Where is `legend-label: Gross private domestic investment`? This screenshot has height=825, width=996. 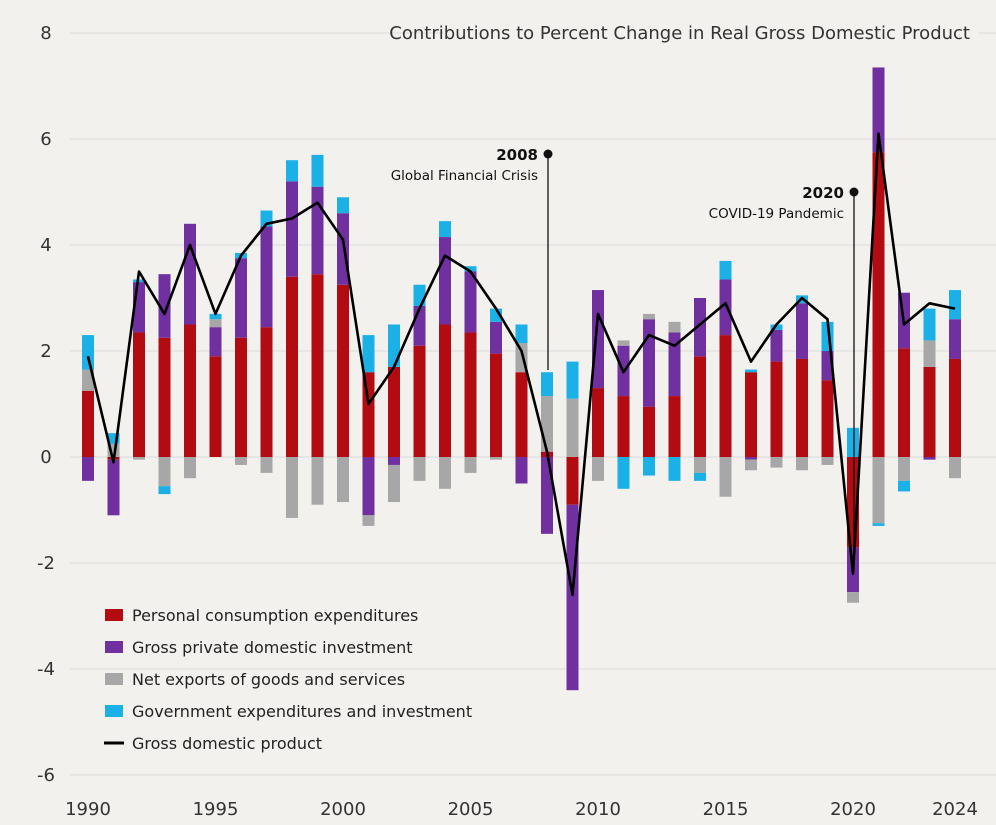
legend-label: Gross private domestic investment is located at coordinates (272, 647).